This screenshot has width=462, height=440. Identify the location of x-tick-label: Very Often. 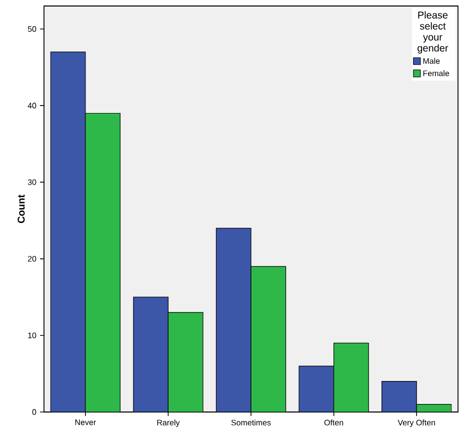
(416, 423).